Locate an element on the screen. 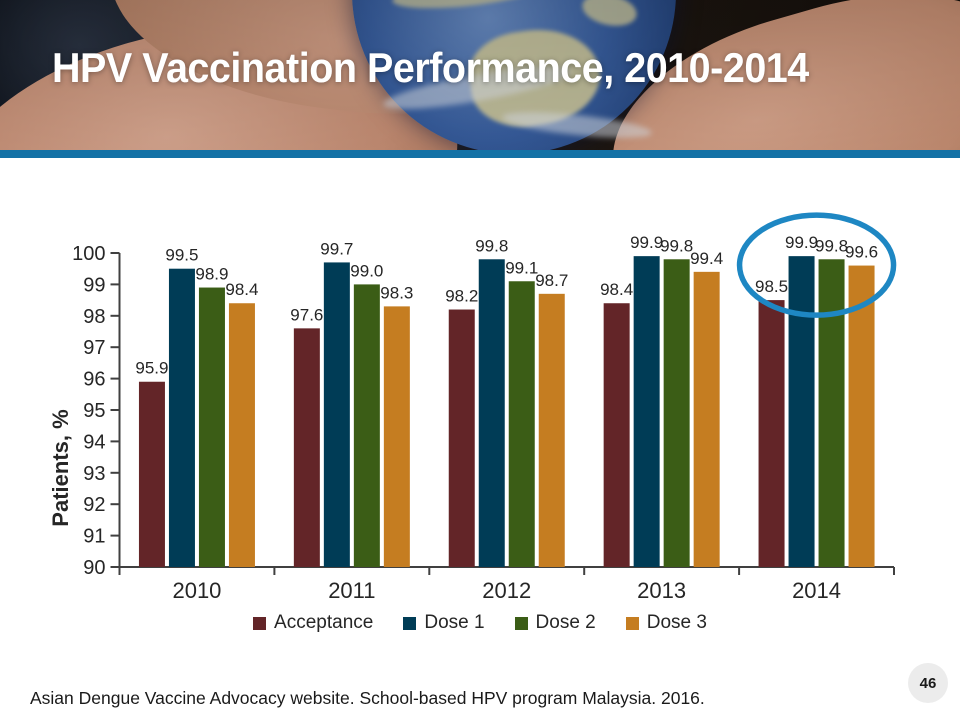  legend-item-dose-1: Dose 1 is located at coordinates (444, 623).